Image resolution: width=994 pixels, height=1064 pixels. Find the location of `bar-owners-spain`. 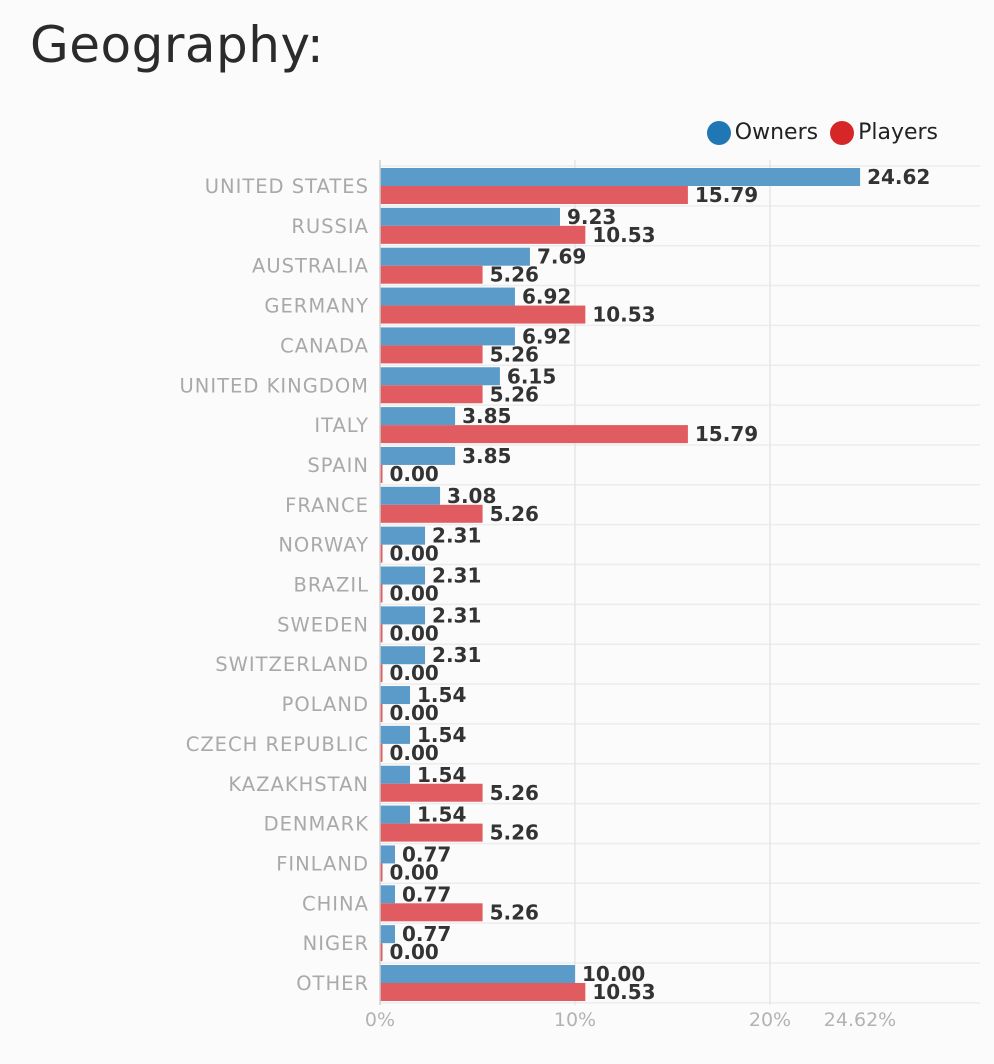

bar-owners-spain is located at coordinates (418, 455).